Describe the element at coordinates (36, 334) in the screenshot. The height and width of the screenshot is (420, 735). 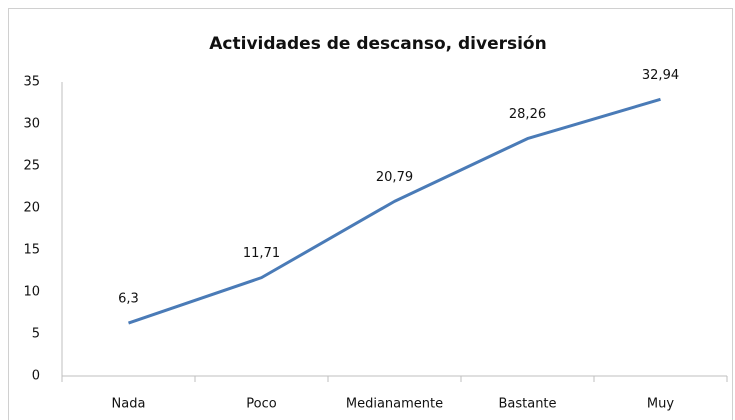
I see `y-tick-label: 5` at that location.